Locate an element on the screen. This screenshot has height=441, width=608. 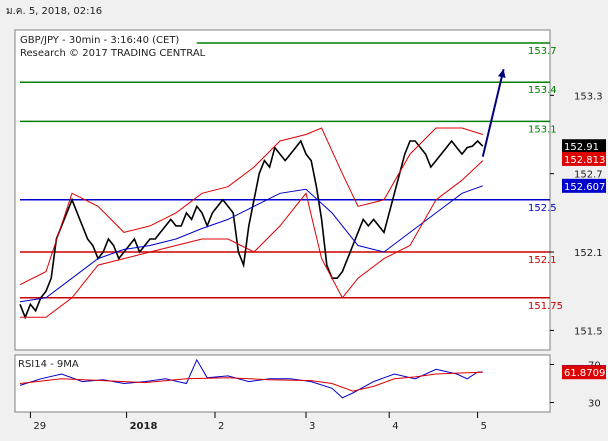
price-tag-label: 152.607 is located at coordinates (584, 187).